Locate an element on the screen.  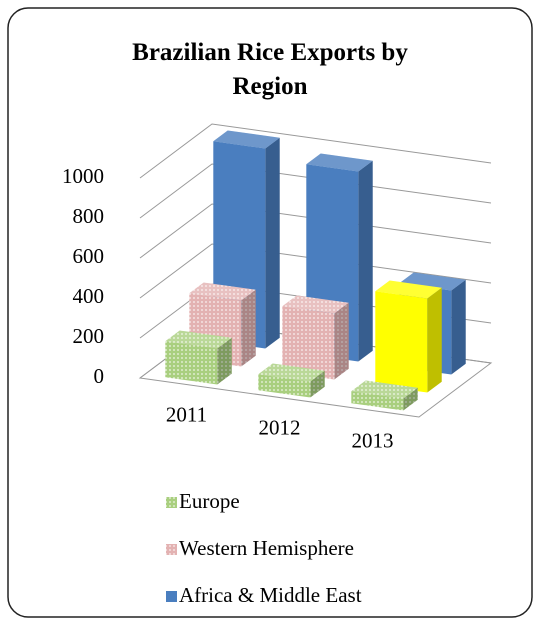
legend-label: Western Hemisphere is located at coordinates (266, 548).